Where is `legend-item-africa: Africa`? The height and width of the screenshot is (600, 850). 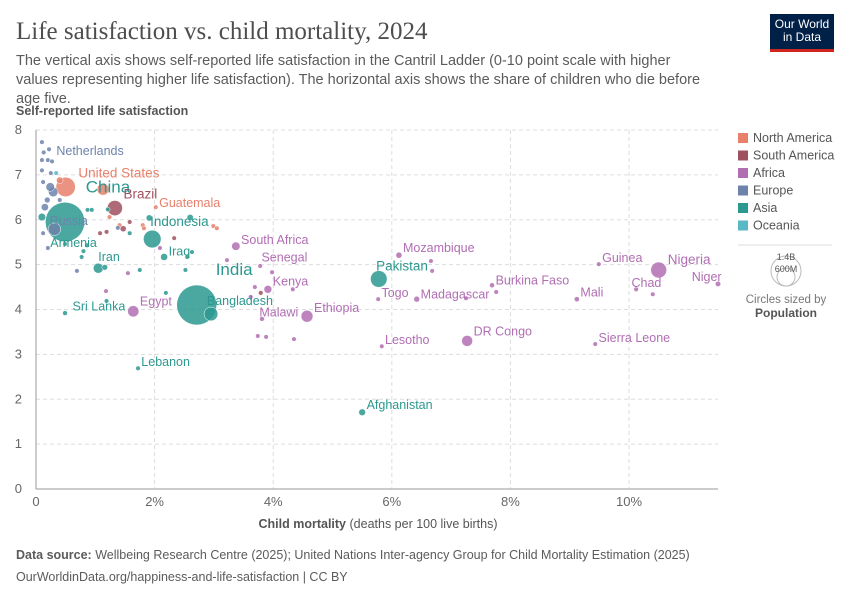
legend-item-africa: Africa is located at coordinates (769, 173).